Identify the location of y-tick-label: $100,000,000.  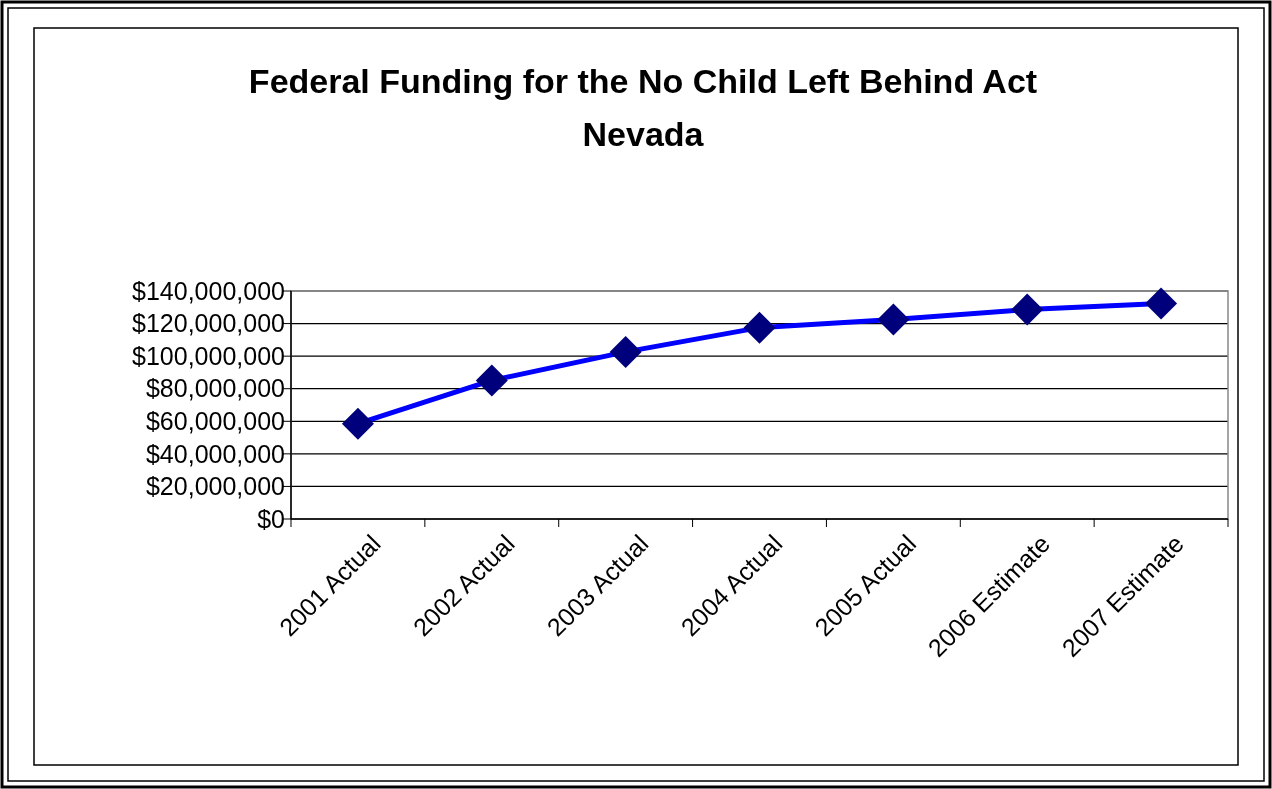
(208, 355).